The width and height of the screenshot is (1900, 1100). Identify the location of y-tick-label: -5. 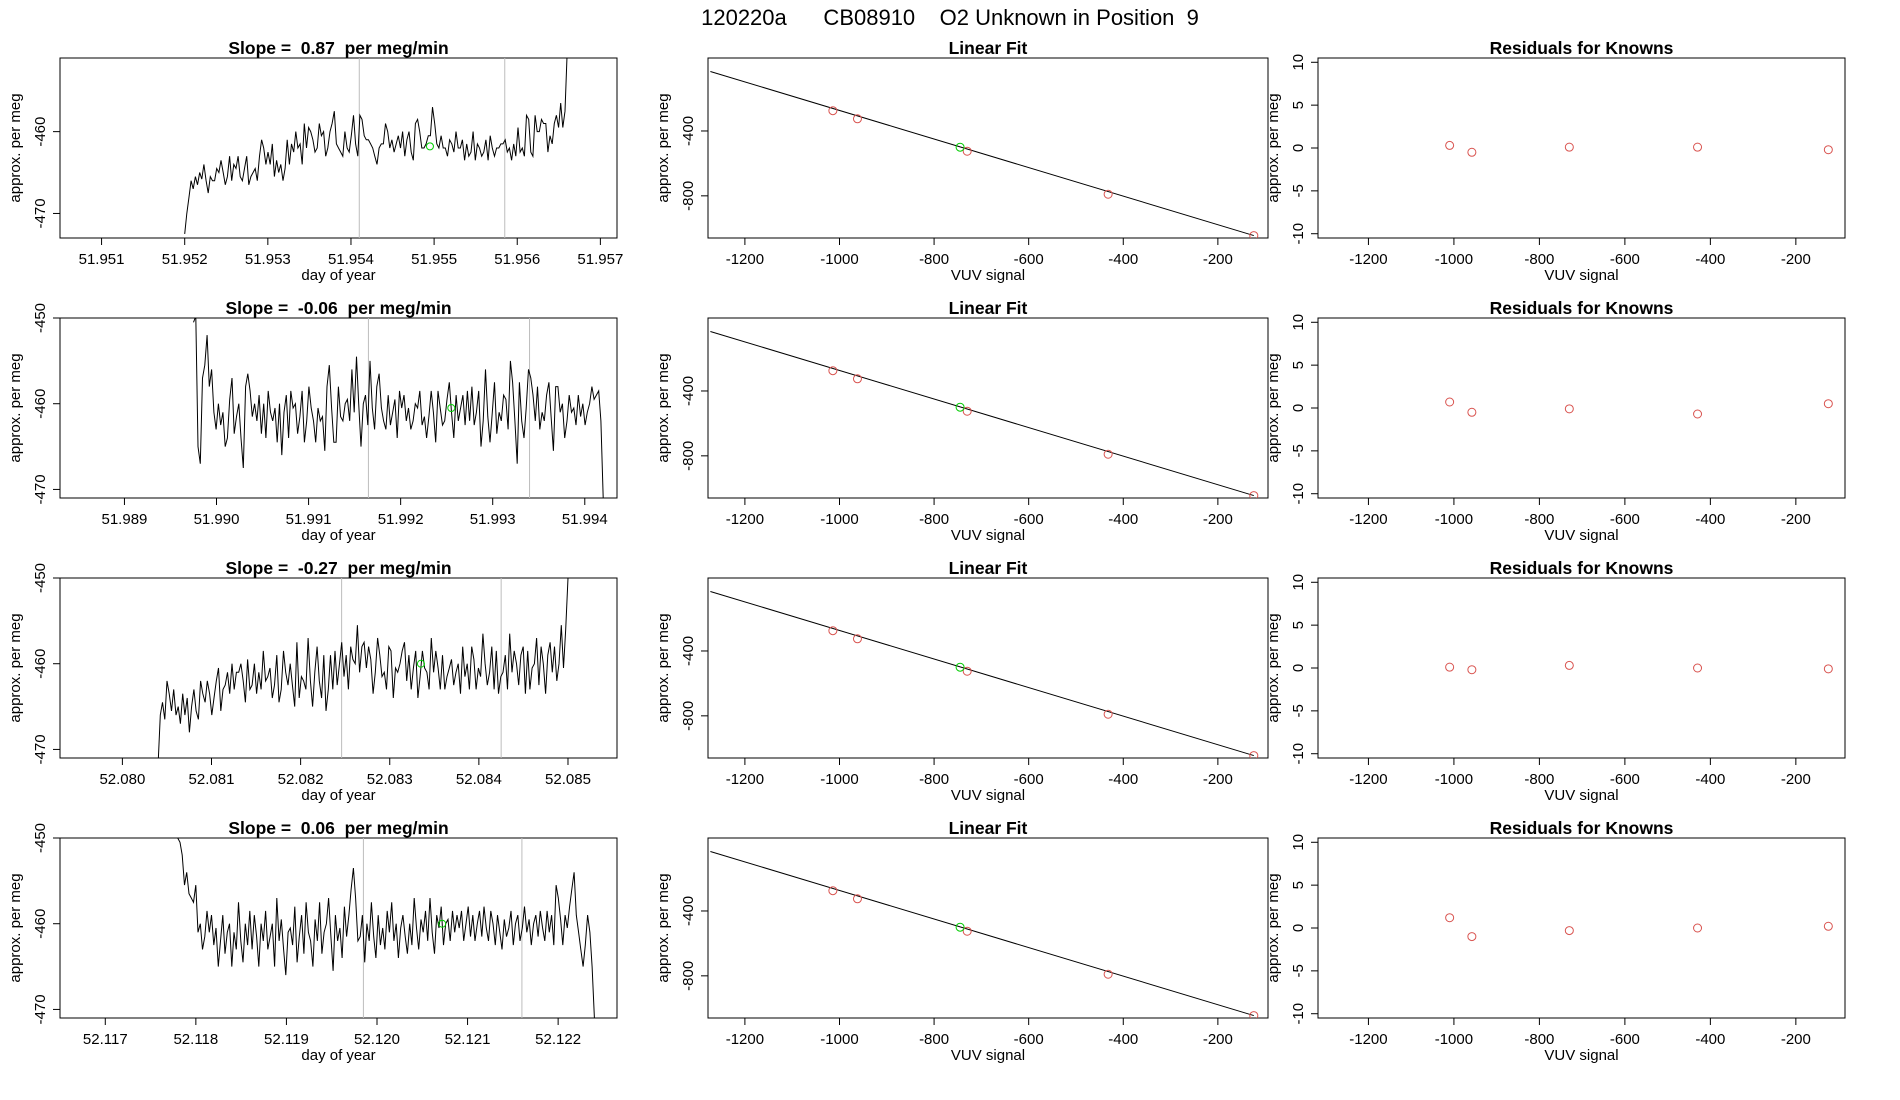
(1298, 710).